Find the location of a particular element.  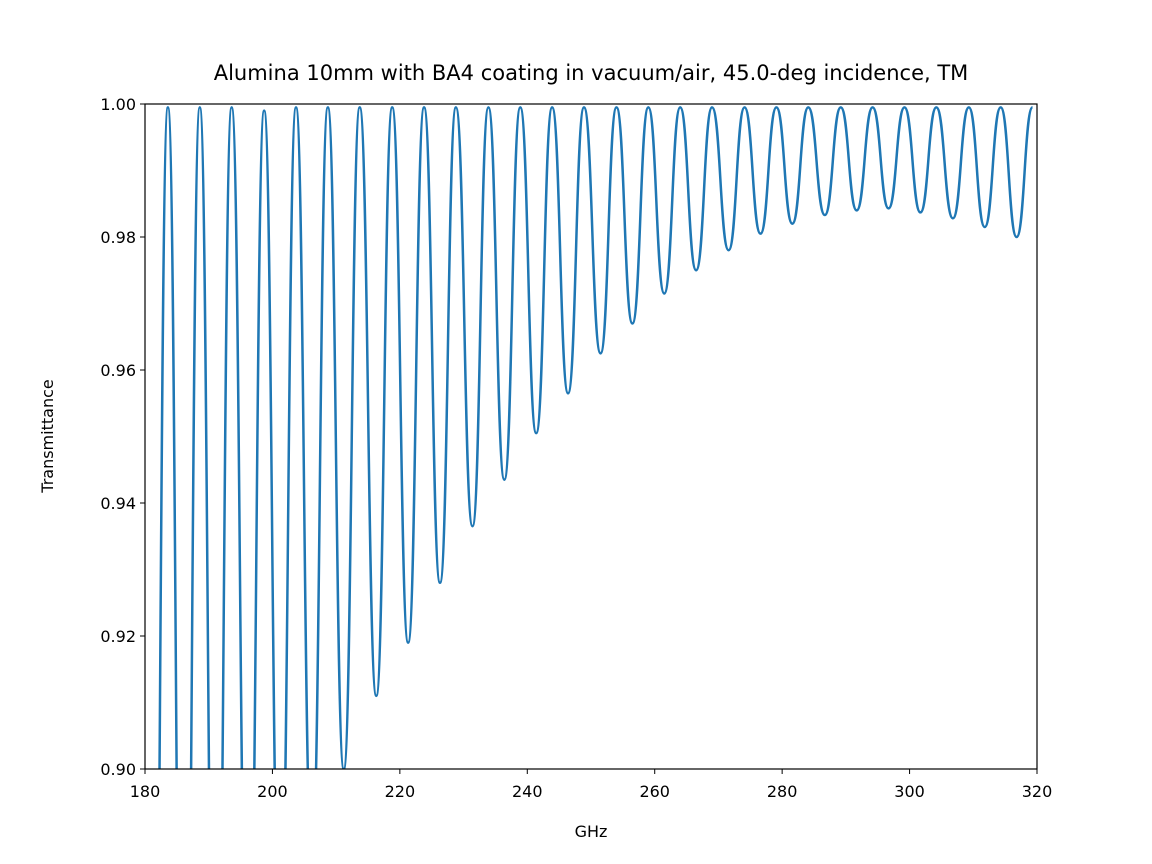

x-tick-label: 260 is located at coordinates (654, 791).